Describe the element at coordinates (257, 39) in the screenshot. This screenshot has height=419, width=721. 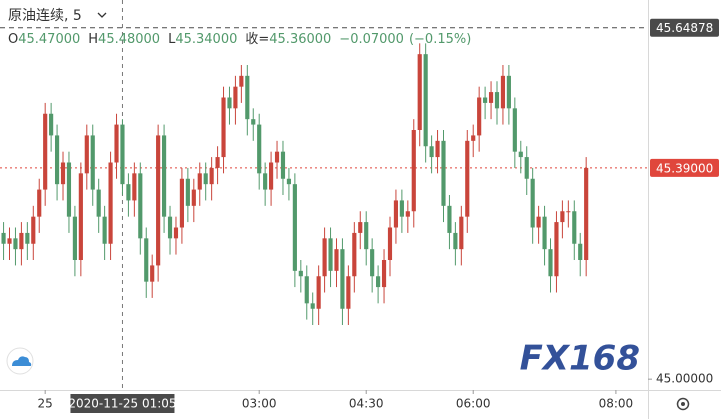
I see `ohlc-key: 收=` at that location.